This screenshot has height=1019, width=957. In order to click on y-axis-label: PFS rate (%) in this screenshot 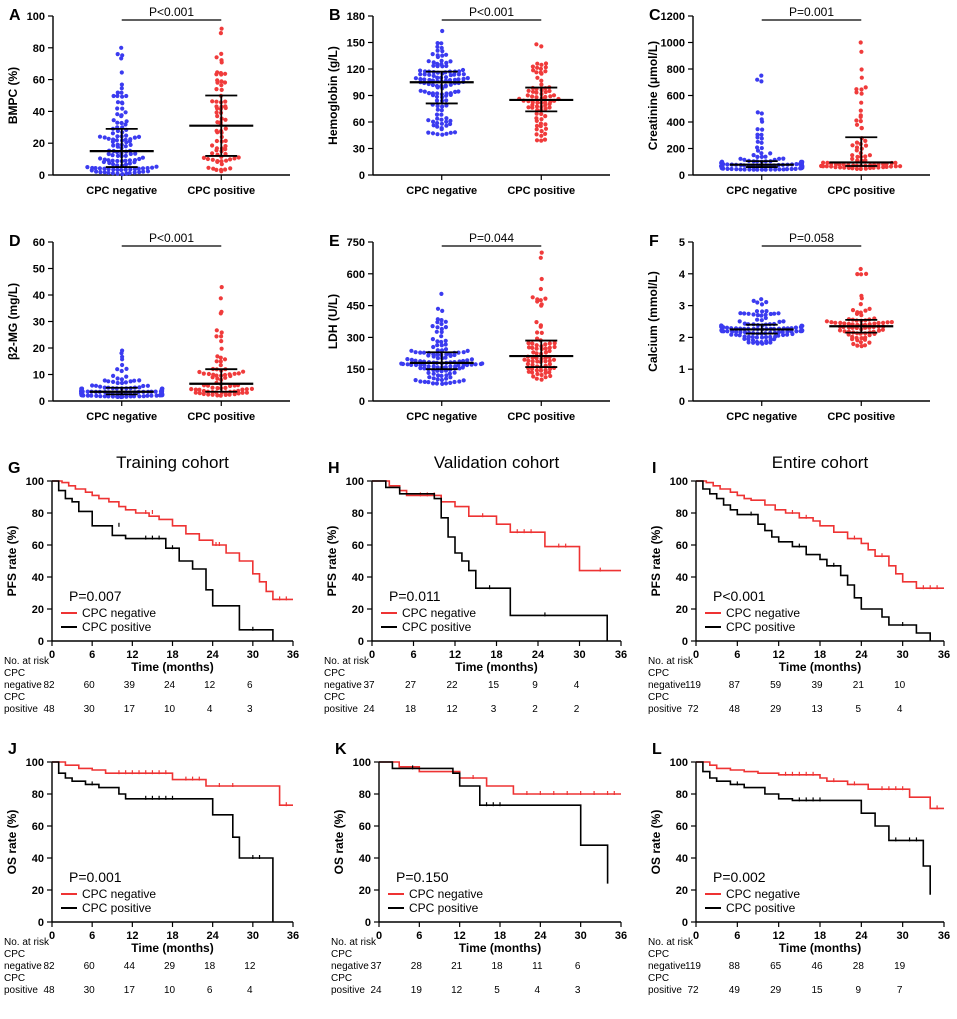, I will do `click(12, 561)`.